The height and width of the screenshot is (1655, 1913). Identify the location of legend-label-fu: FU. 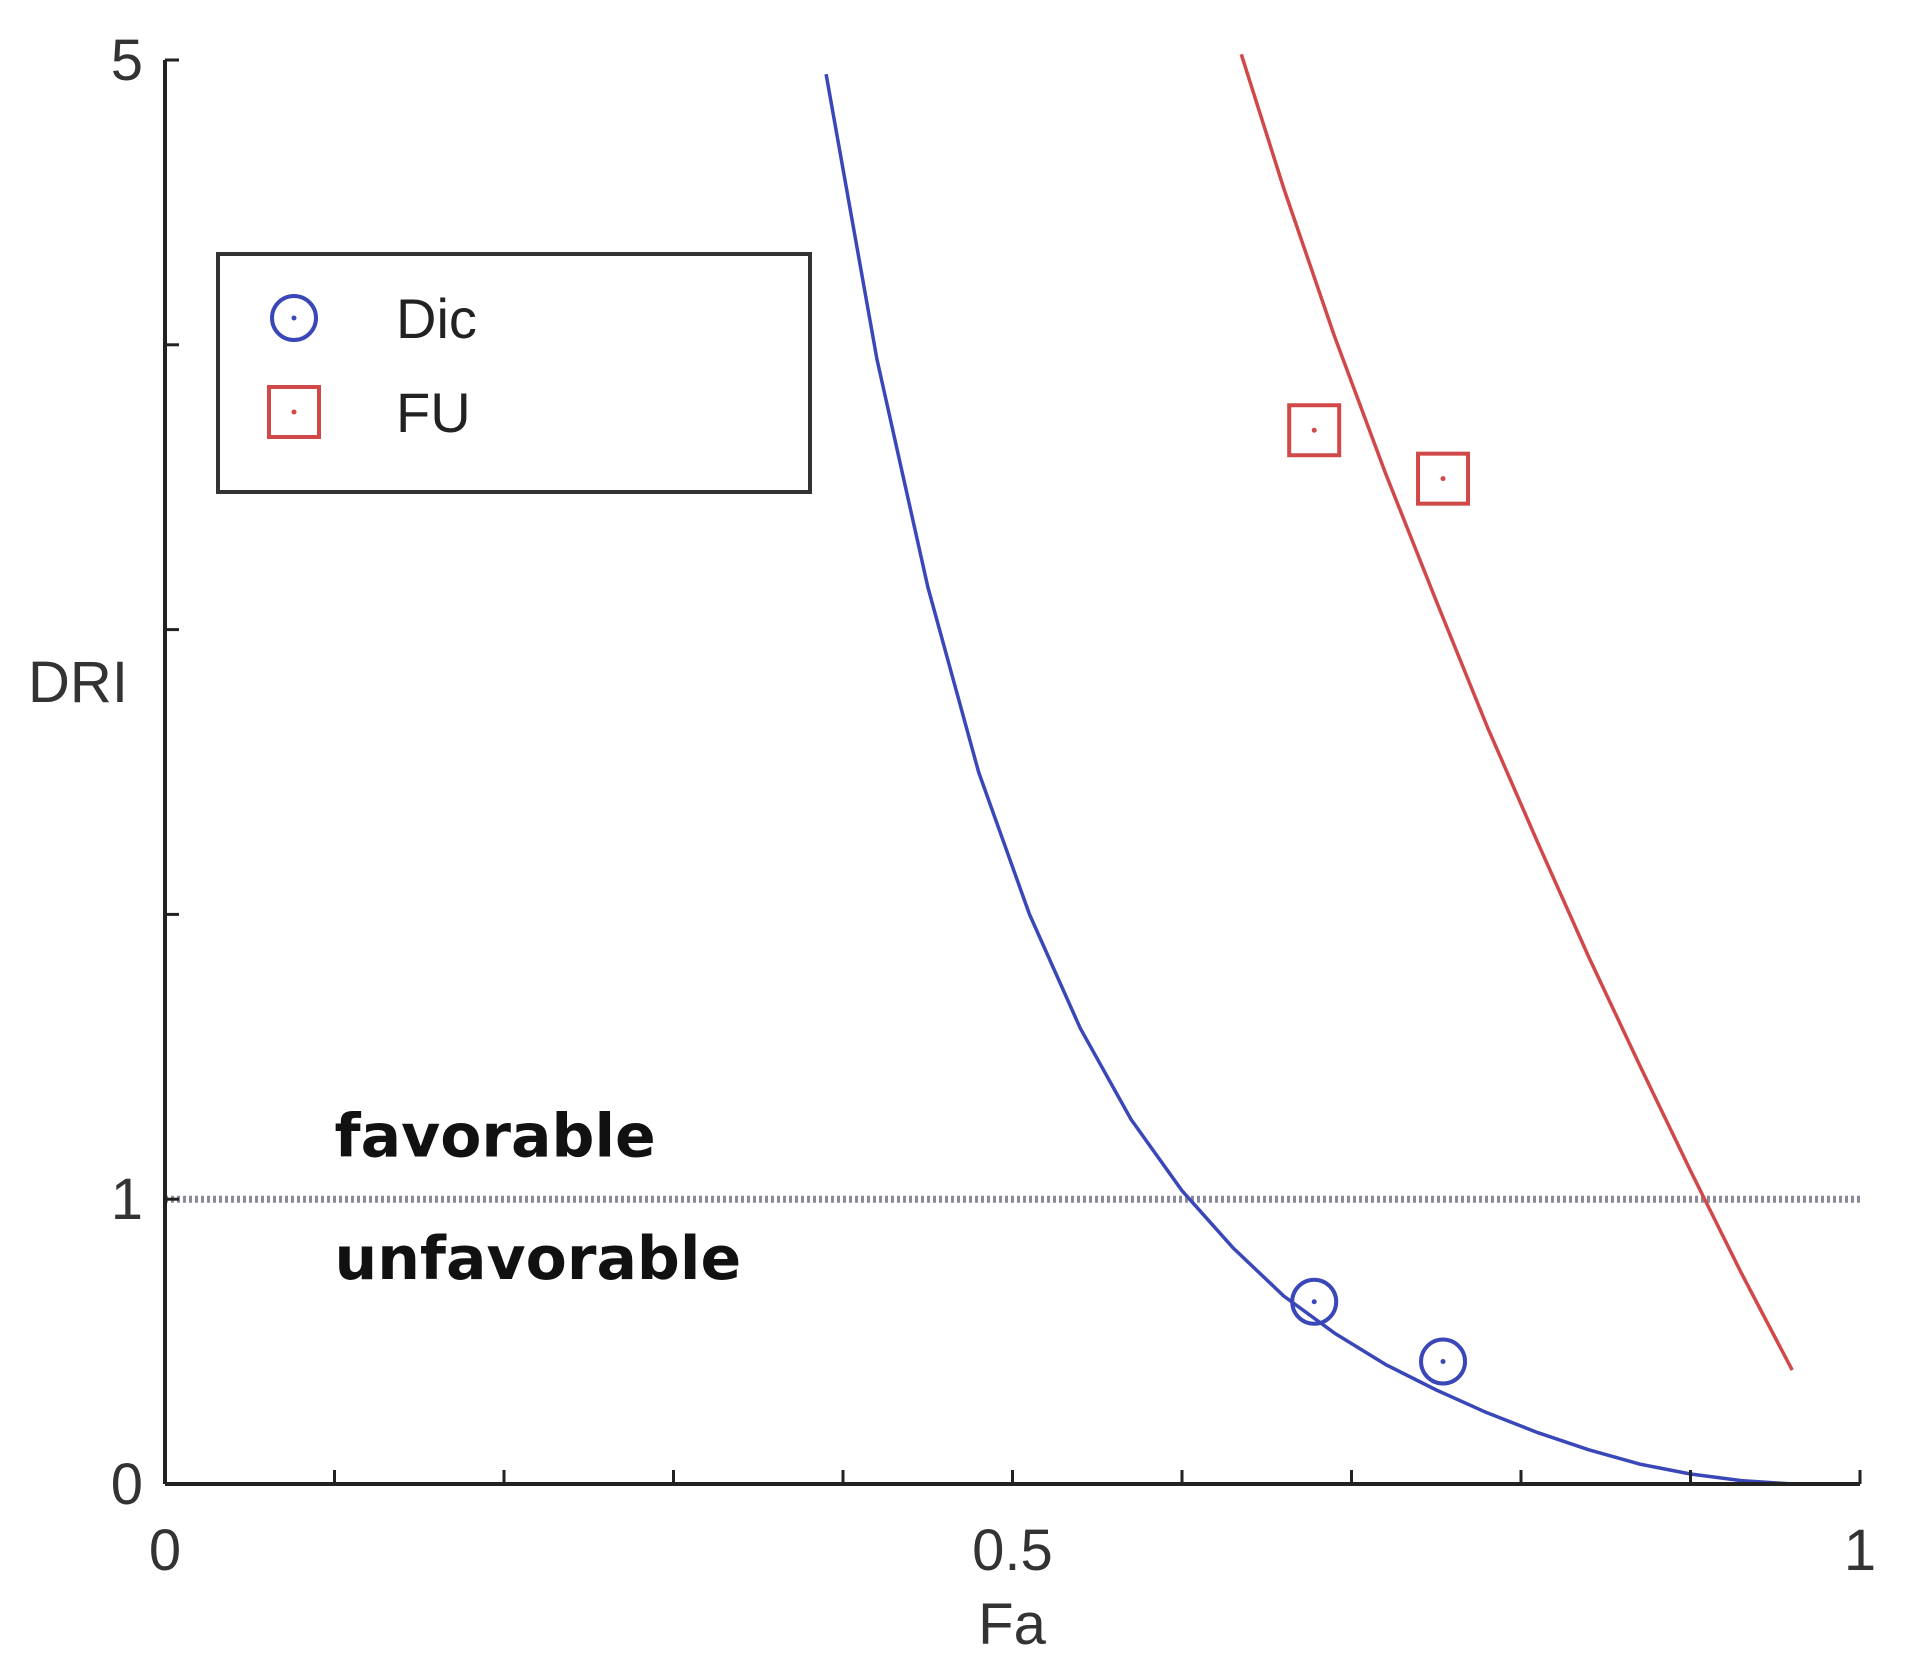
(433, 412).